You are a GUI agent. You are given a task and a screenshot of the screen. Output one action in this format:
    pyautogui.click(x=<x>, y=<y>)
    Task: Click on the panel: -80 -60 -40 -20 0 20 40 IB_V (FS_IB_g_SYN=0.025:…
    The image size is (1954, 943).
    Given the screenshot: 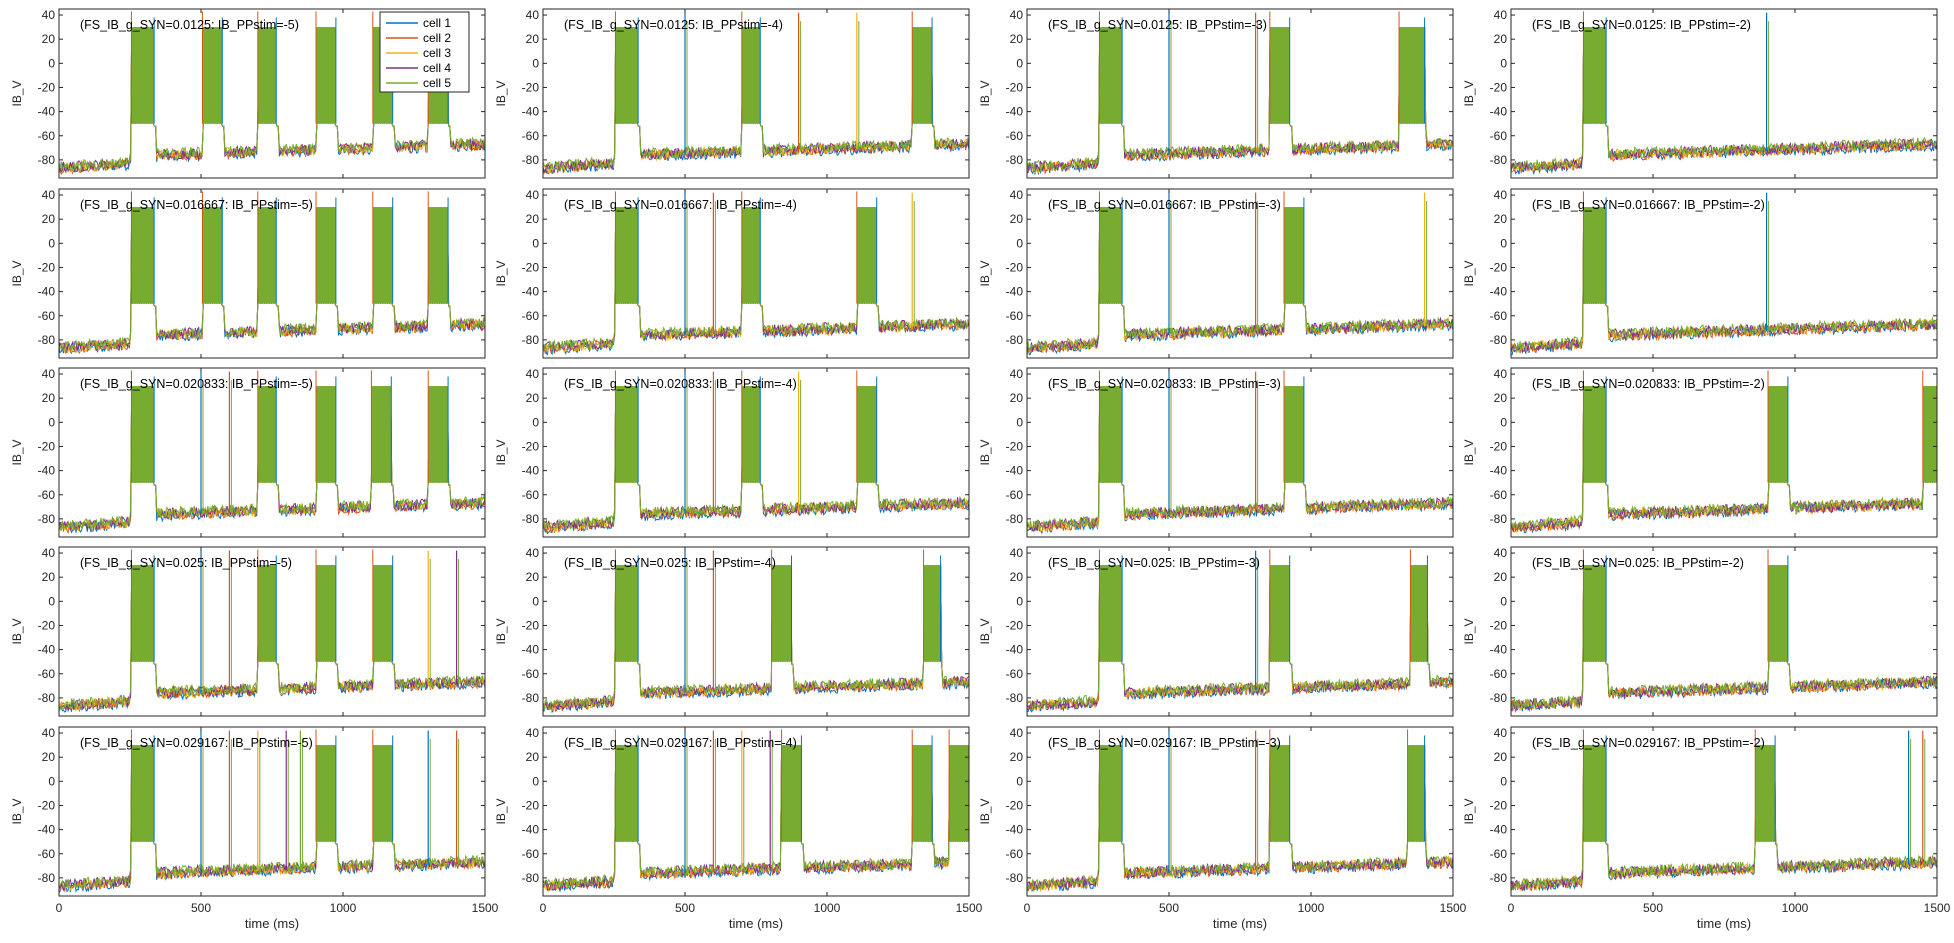 What is the action you would take?
    pyautogui.click(x=732, y=631)
    